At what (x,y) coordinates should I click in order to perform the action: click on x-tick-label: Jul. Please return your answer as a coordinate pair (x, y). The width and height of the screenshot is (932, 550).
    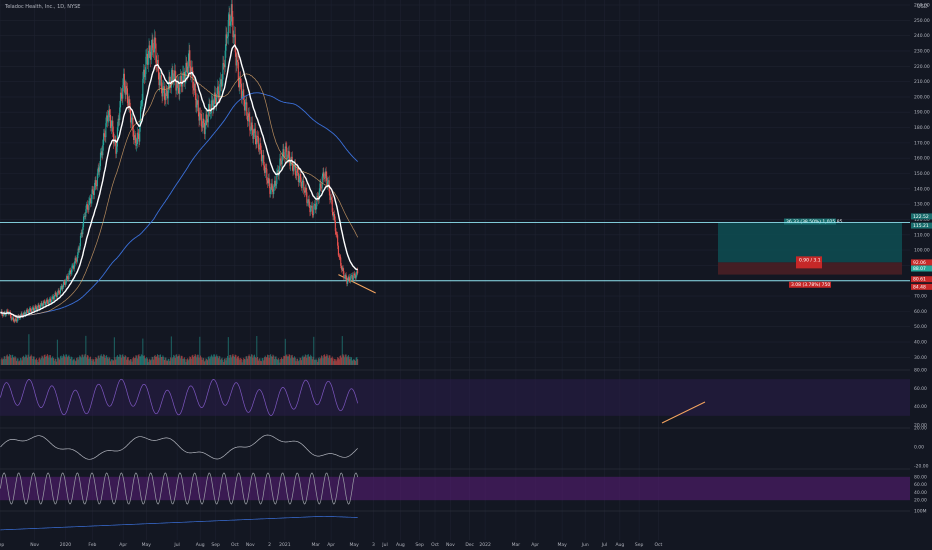
    Looking at the image, I should click on (176, 545).